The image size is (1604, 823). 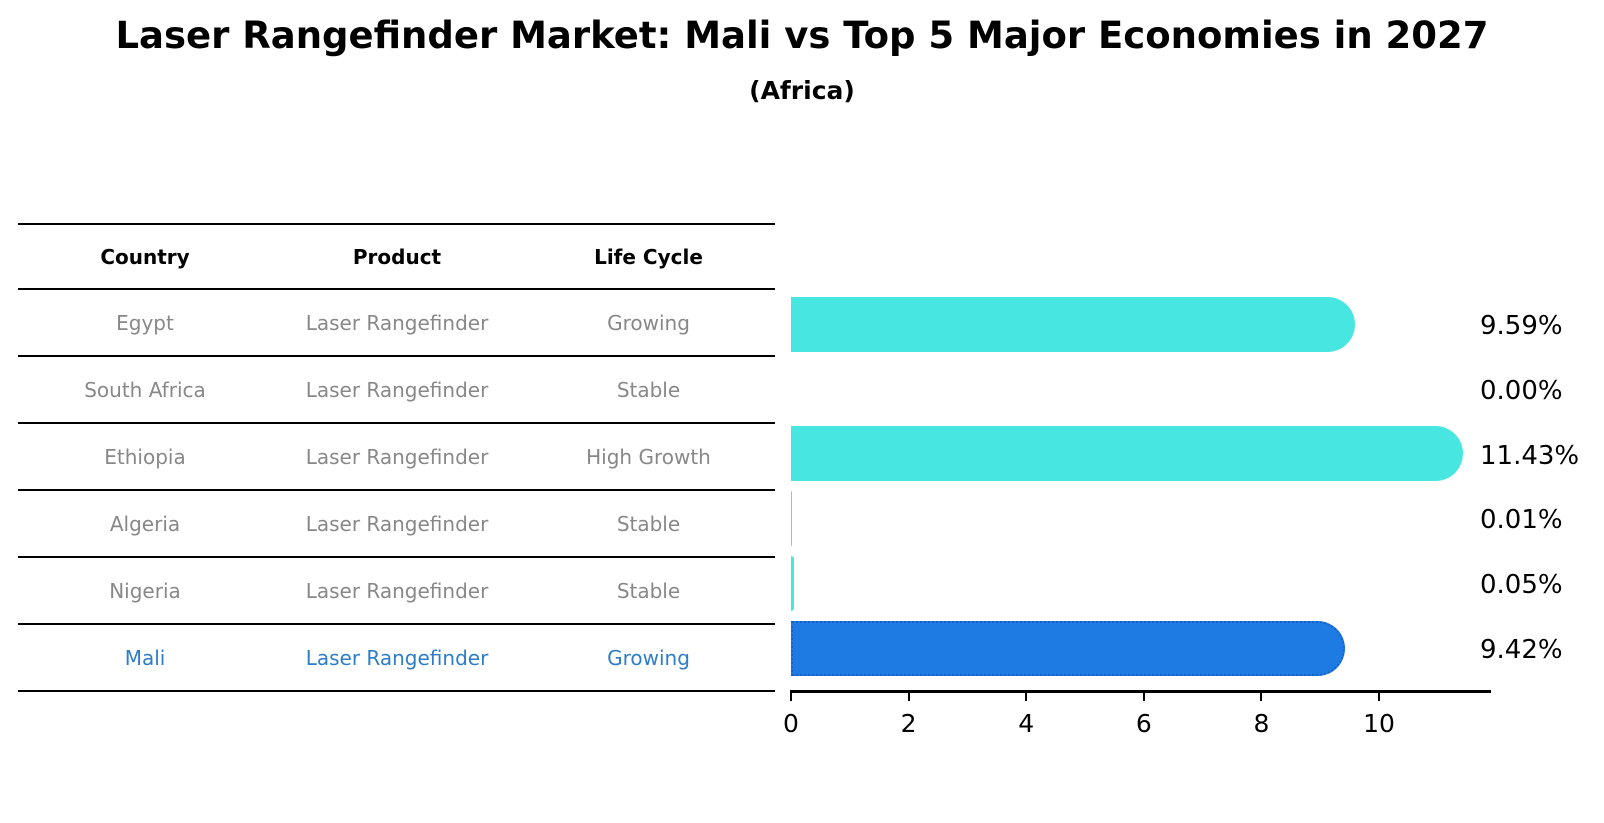 I want to click on table-row-ethiopia: Ethiopia Laser Rangefinder High Growth, so click(x=396, y=457).